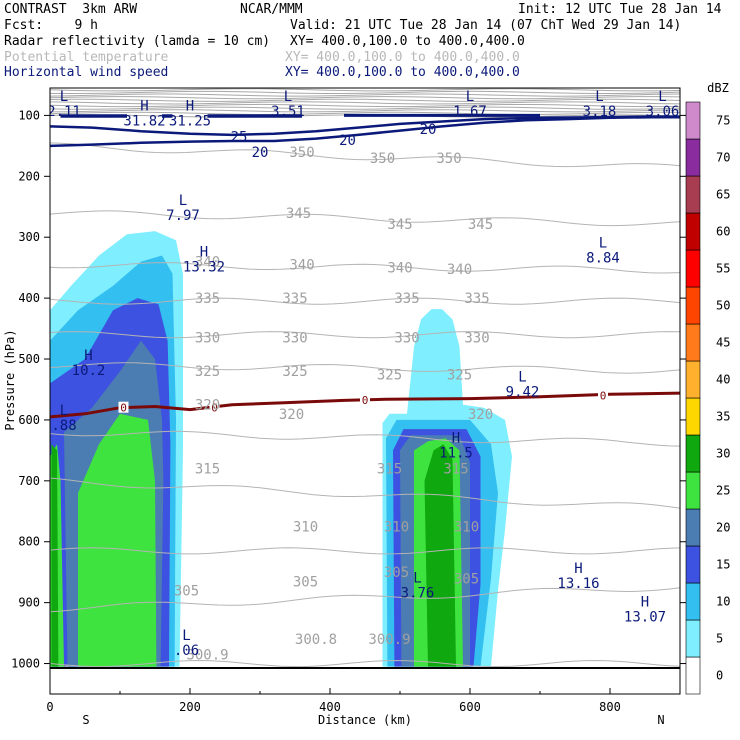 The image size is (740, 740). I want to click on y-tick-label: 800, so click(29, 542).